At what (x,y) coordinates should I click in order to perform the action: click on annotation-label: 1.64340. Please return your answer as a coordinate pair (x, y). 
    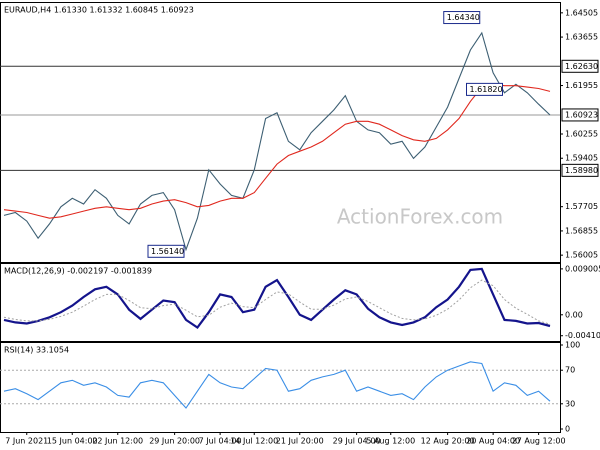
    Looking at the image, I should click on (463, 17).